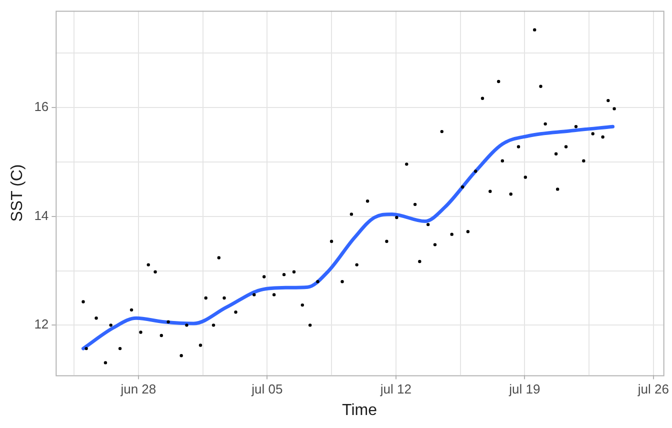 Image resolution: width=672 pixels, height=428 pixels. Describe the element at coordinates (41, 106) in the screenshot. I see `y-tick-label: 16` at that location.